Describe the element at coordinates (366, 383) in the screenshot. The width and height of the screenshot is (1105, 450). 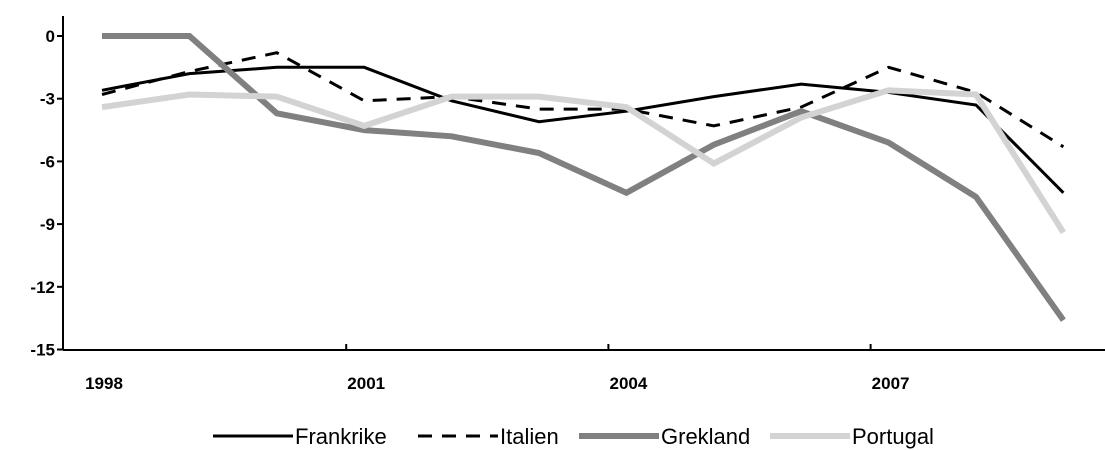
I see `x-tick-label: 2001` at that location.